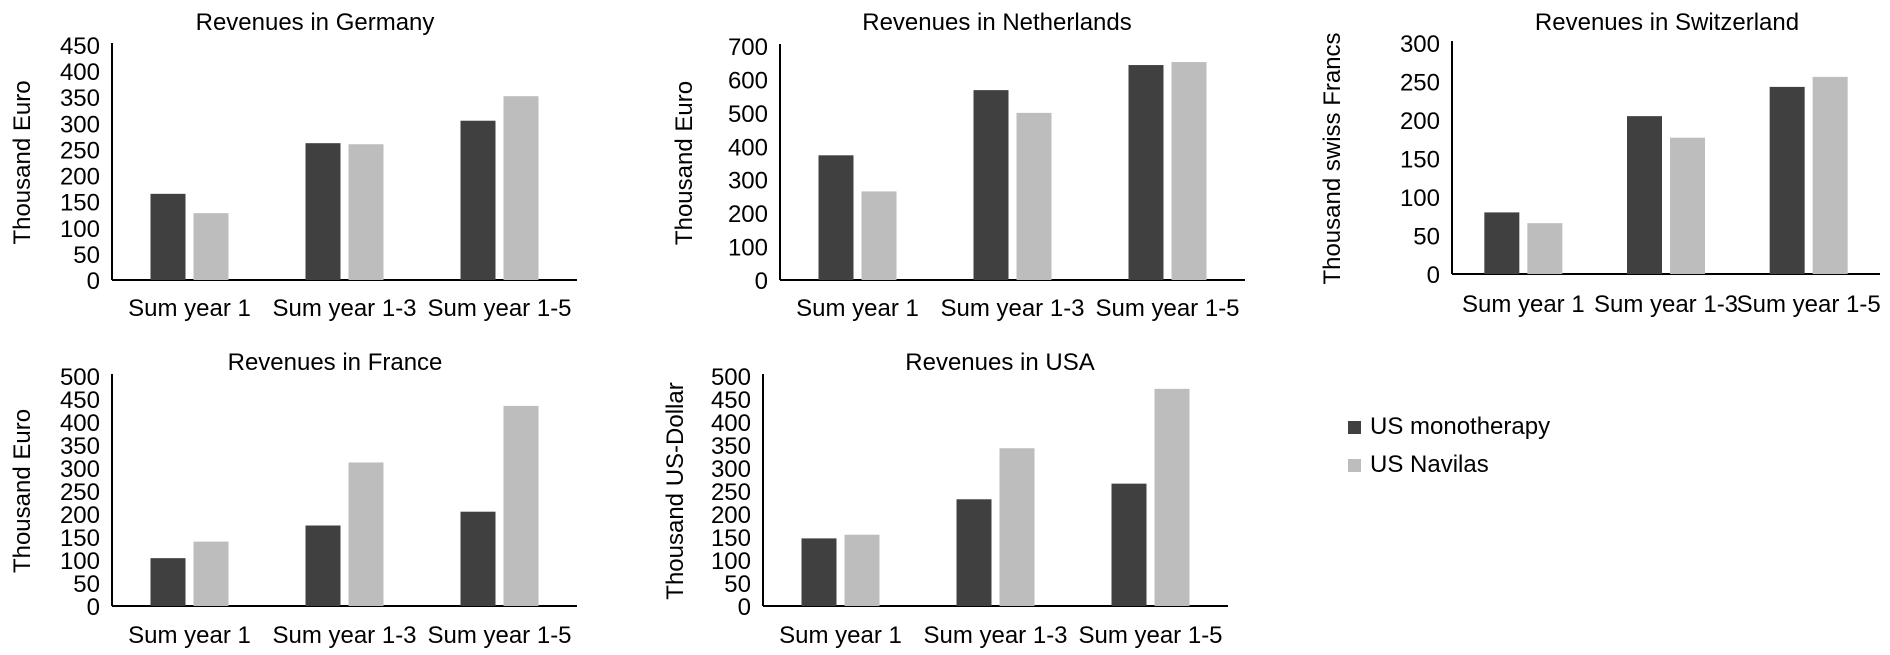  I want to click on chart-title: Revenues in USA, so click(999, 362).